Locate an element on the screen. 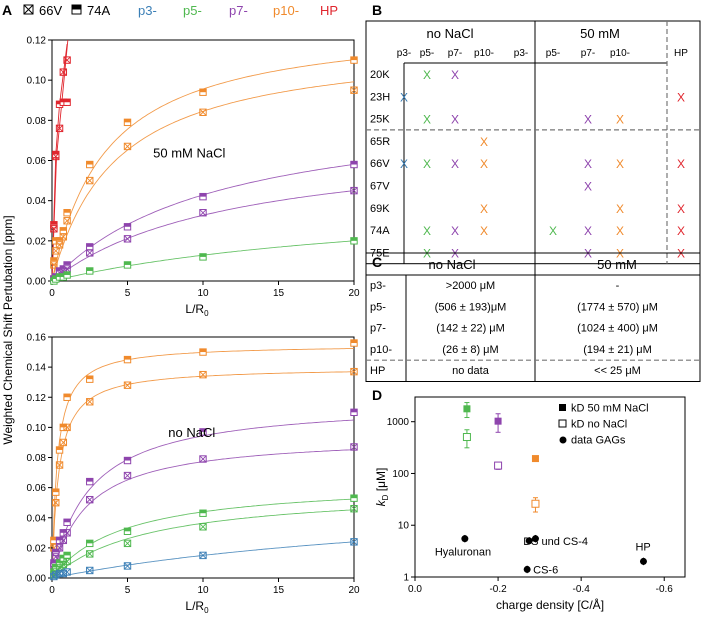 Image resolution: width=702 pixels, height=619 pixels. x-axis-label-d: charge density [C/Å] is located at coordinates (550, 604).